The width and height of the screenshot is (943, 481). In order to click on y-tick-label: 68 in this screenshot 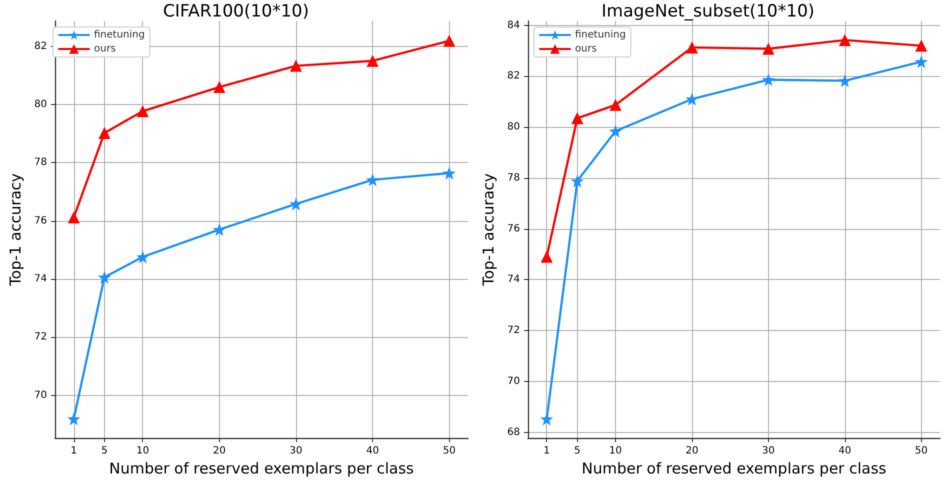, I will do `click(513, 432)`.